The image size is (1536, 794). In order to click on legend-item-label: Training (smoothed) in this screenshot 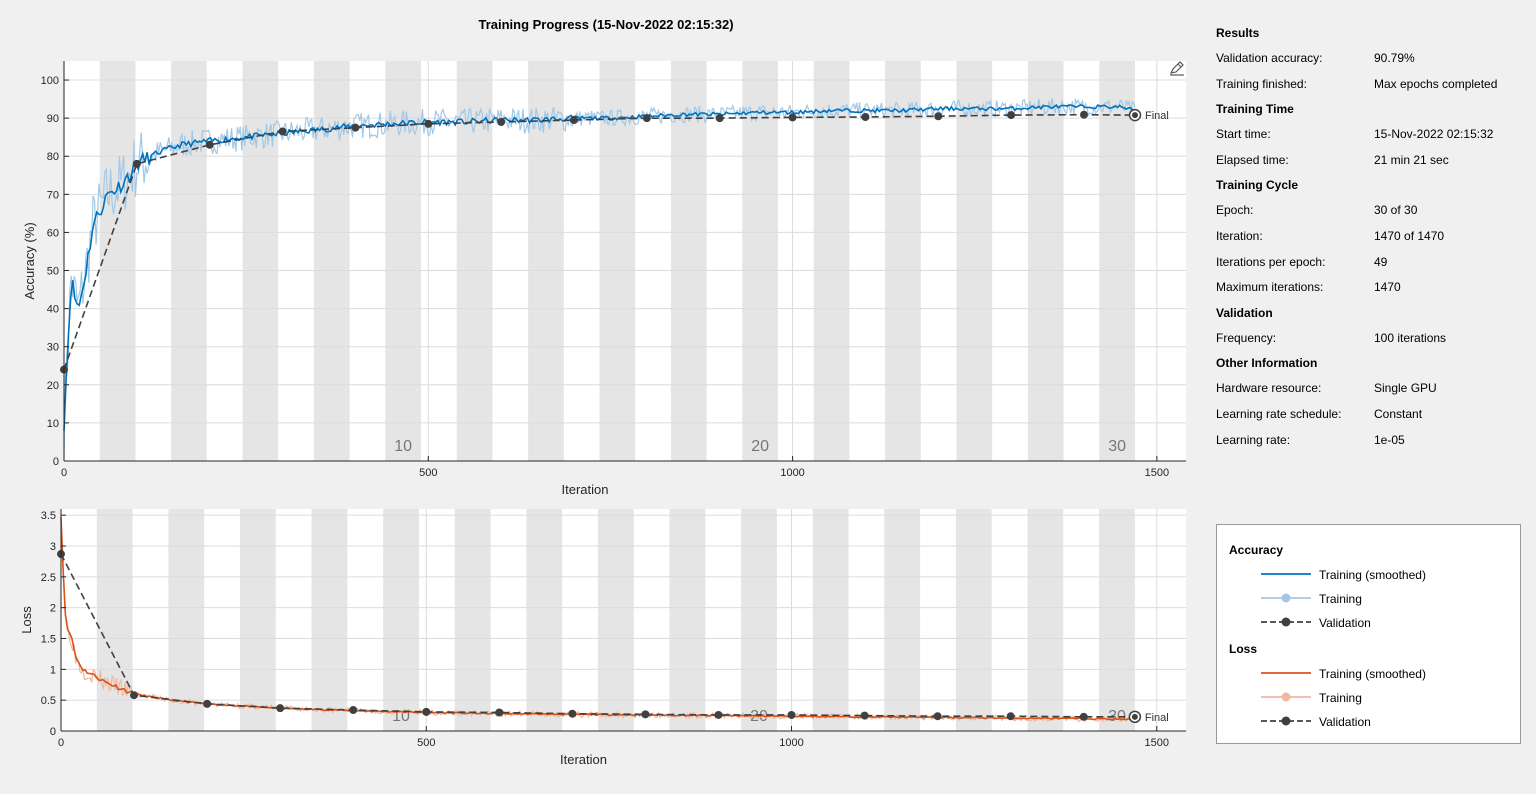, I will do `click(1372, 674)`.